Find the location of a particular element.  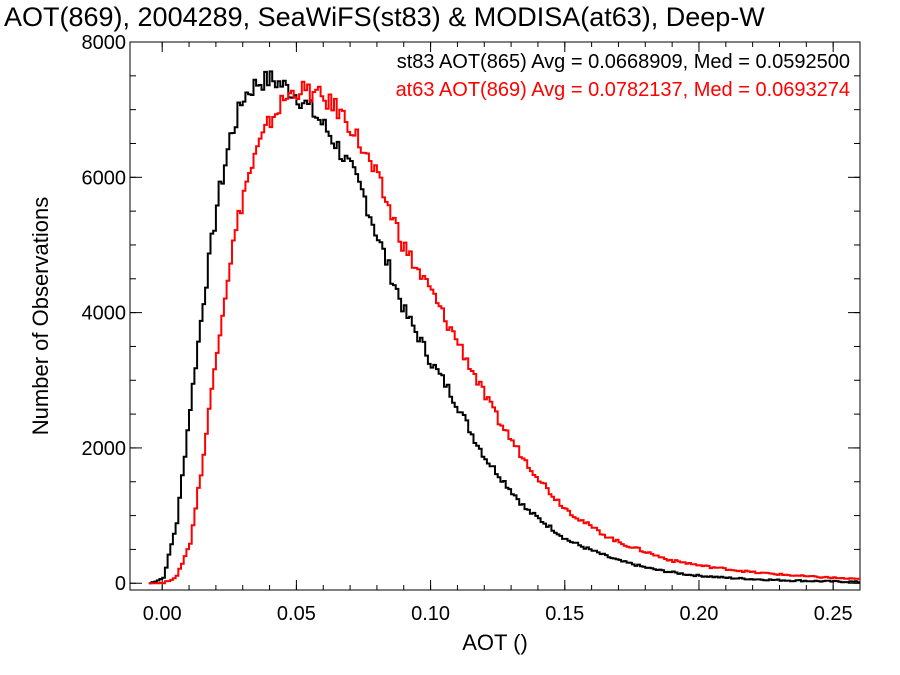

y-tick-label: 0 is located at coordinates (120, 584).